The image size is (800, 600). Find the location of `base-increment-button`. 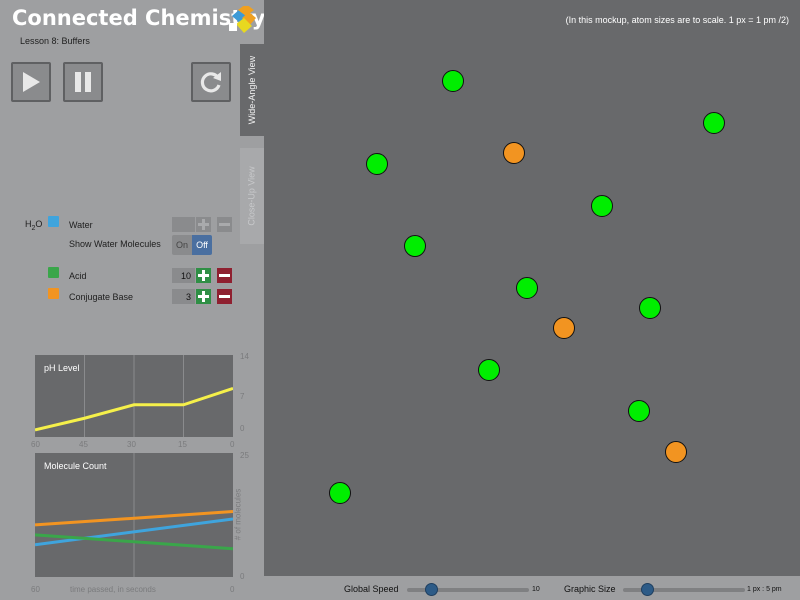

base-increment-button is located at coordinates (203, 296).